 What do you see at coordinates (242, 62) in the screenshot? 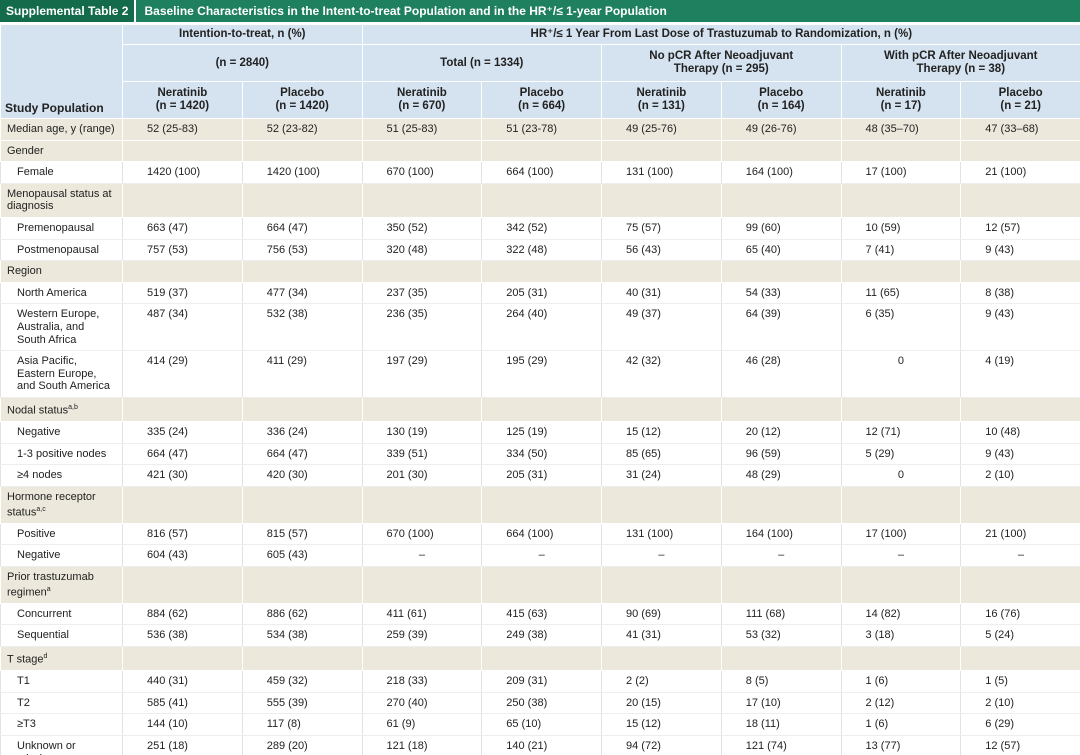
I see `subgroup-line: (n = 2840)` at bounding box center [242, 62].